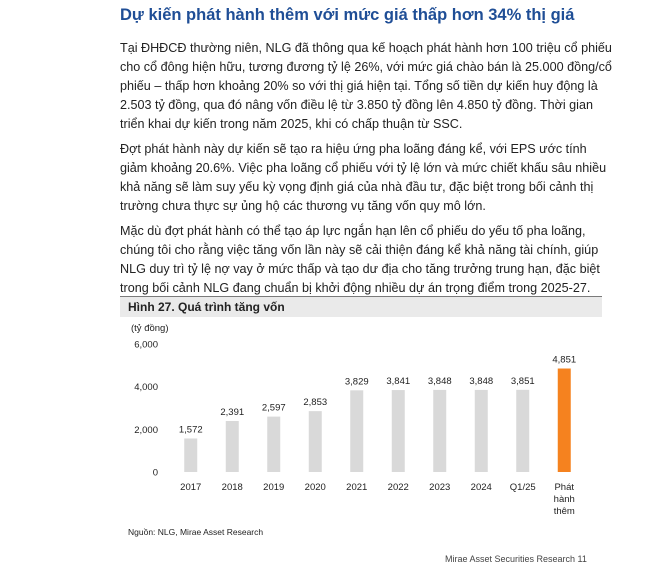  Describe the element at coordinates (196, 532) in the screenshot. I see `source-note: Nguồn: NLG, Mirae Asset Research` at that location.